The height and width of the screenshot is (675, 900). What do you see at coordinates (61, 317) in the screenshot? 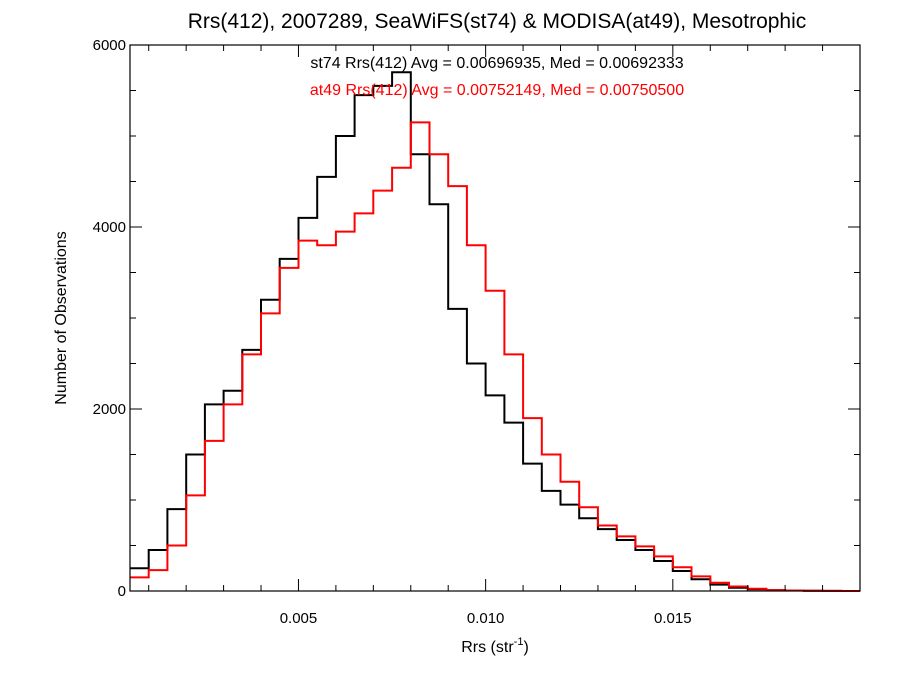
I see `y-axis-title: Number of Observations` at bounding box center [61, 317].